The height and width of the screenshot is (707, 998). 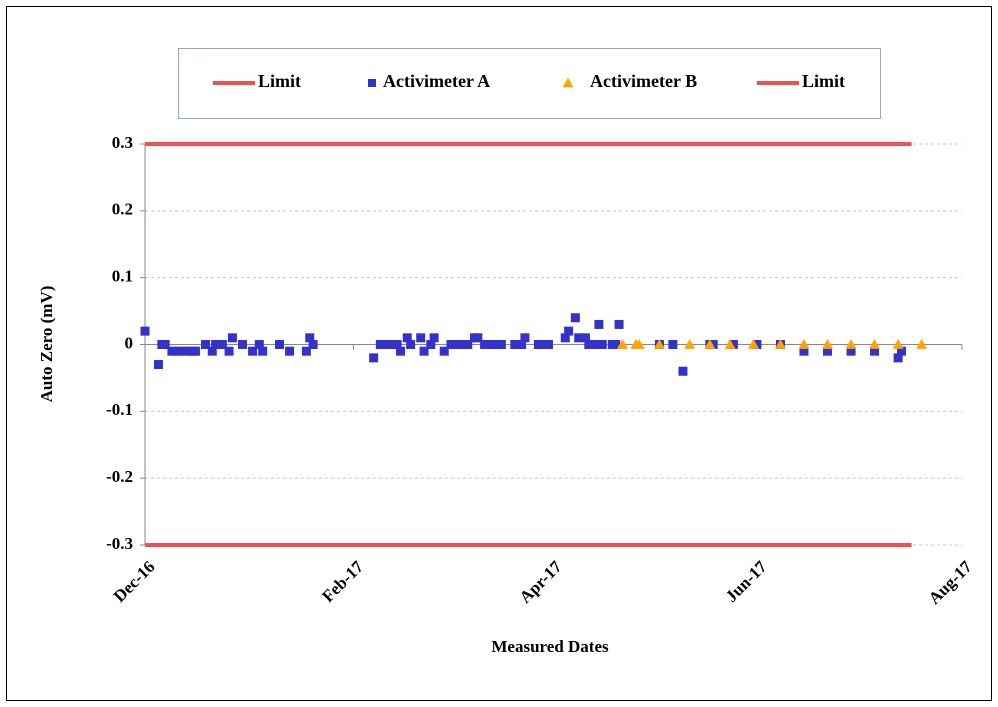 What do you see at coordinates (122, 276) in the screenshot?
I see `y-tick-label: 0.1` at bounding box center [122, 276].